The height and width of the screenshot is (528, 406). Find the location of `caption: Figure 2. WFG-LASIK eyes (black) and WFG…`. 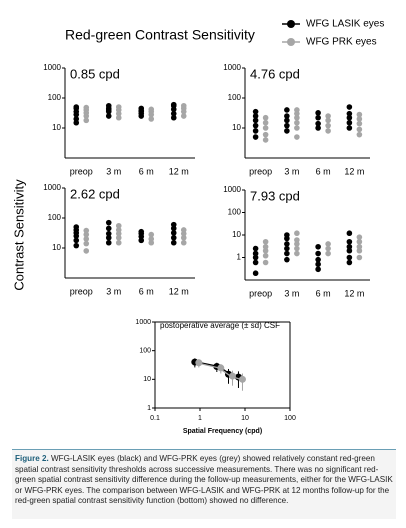

caption: Figure 2. WFG-LASIK eyes (black) and WFG… is located at coordinates (204, 484).